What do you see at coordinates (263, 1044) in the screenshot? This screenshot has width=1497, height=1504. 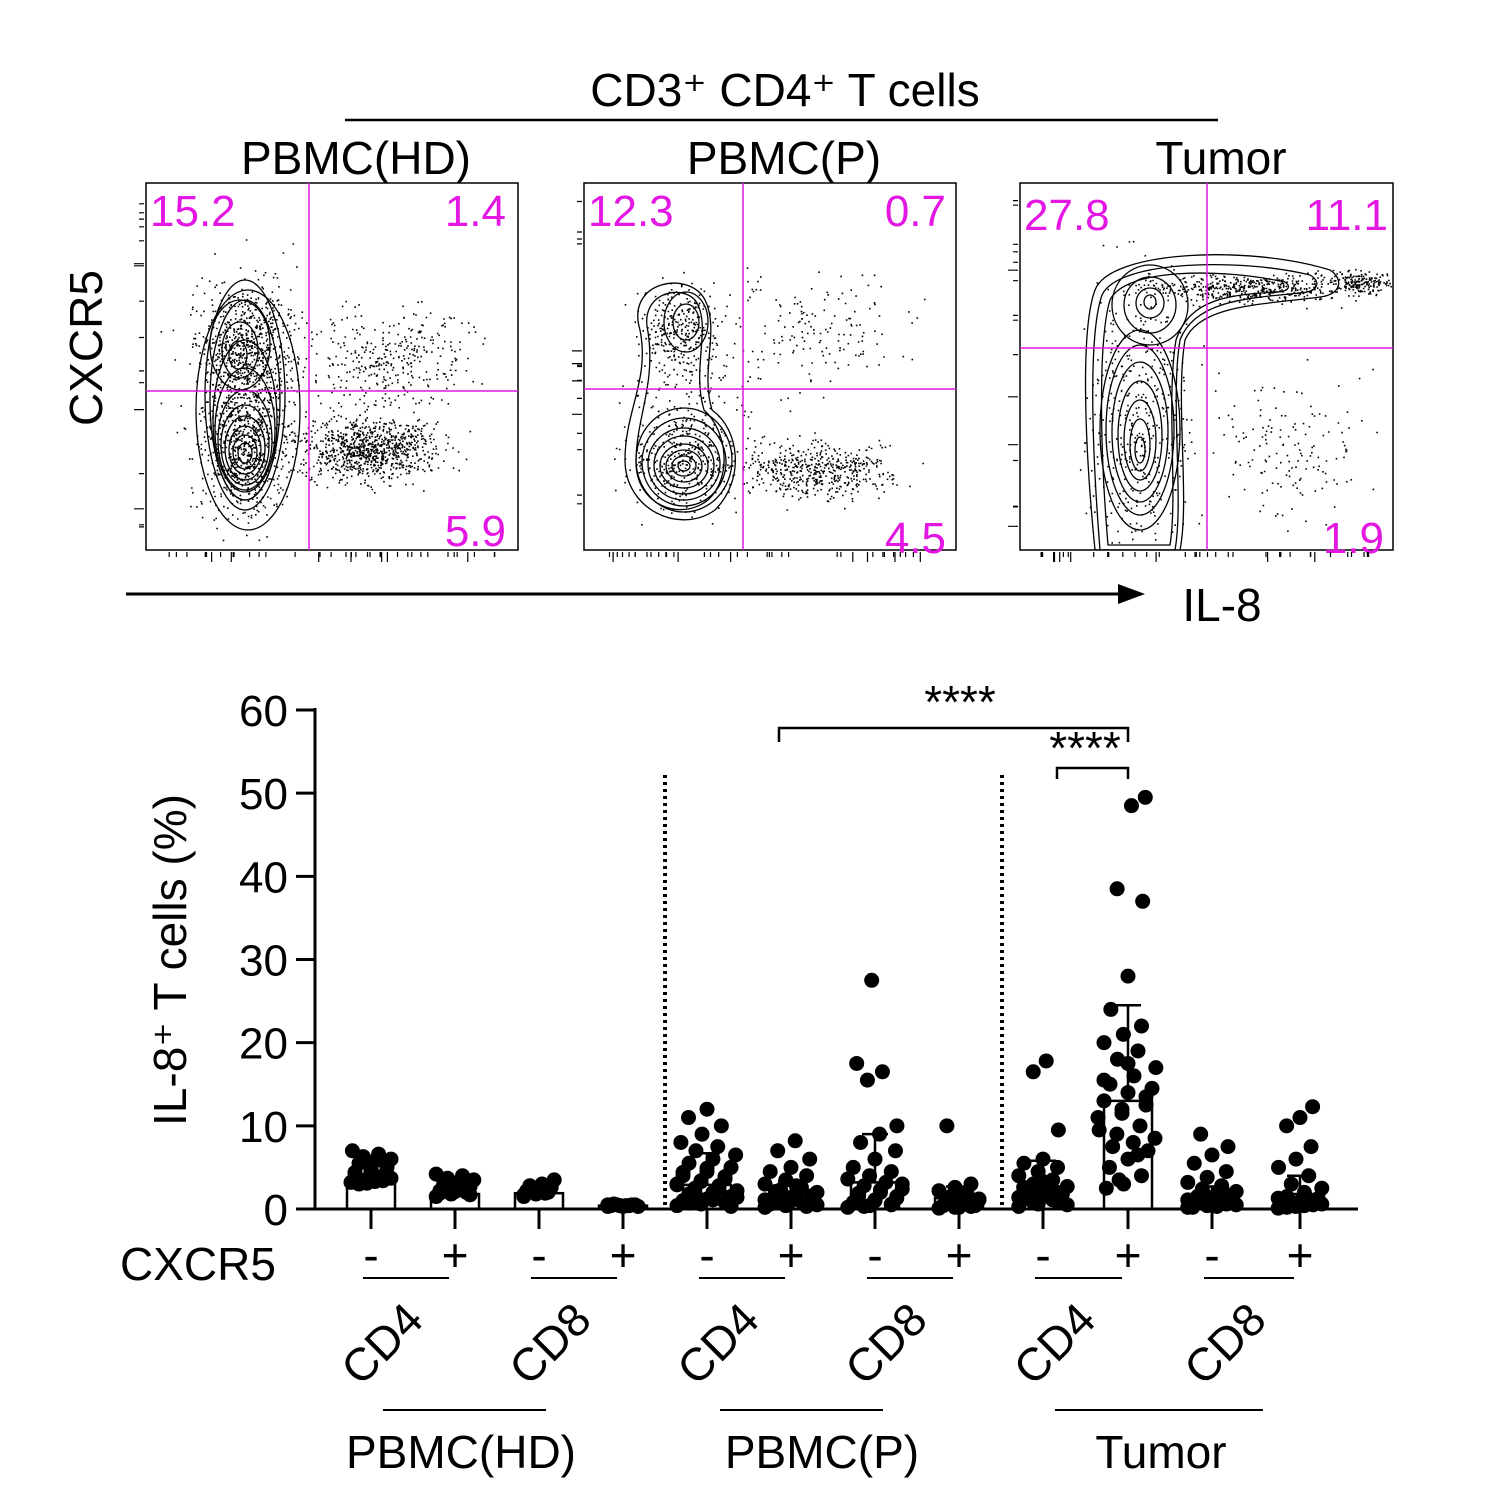 I see `y-tick-label: 20` at bounding box center [263, 1044].